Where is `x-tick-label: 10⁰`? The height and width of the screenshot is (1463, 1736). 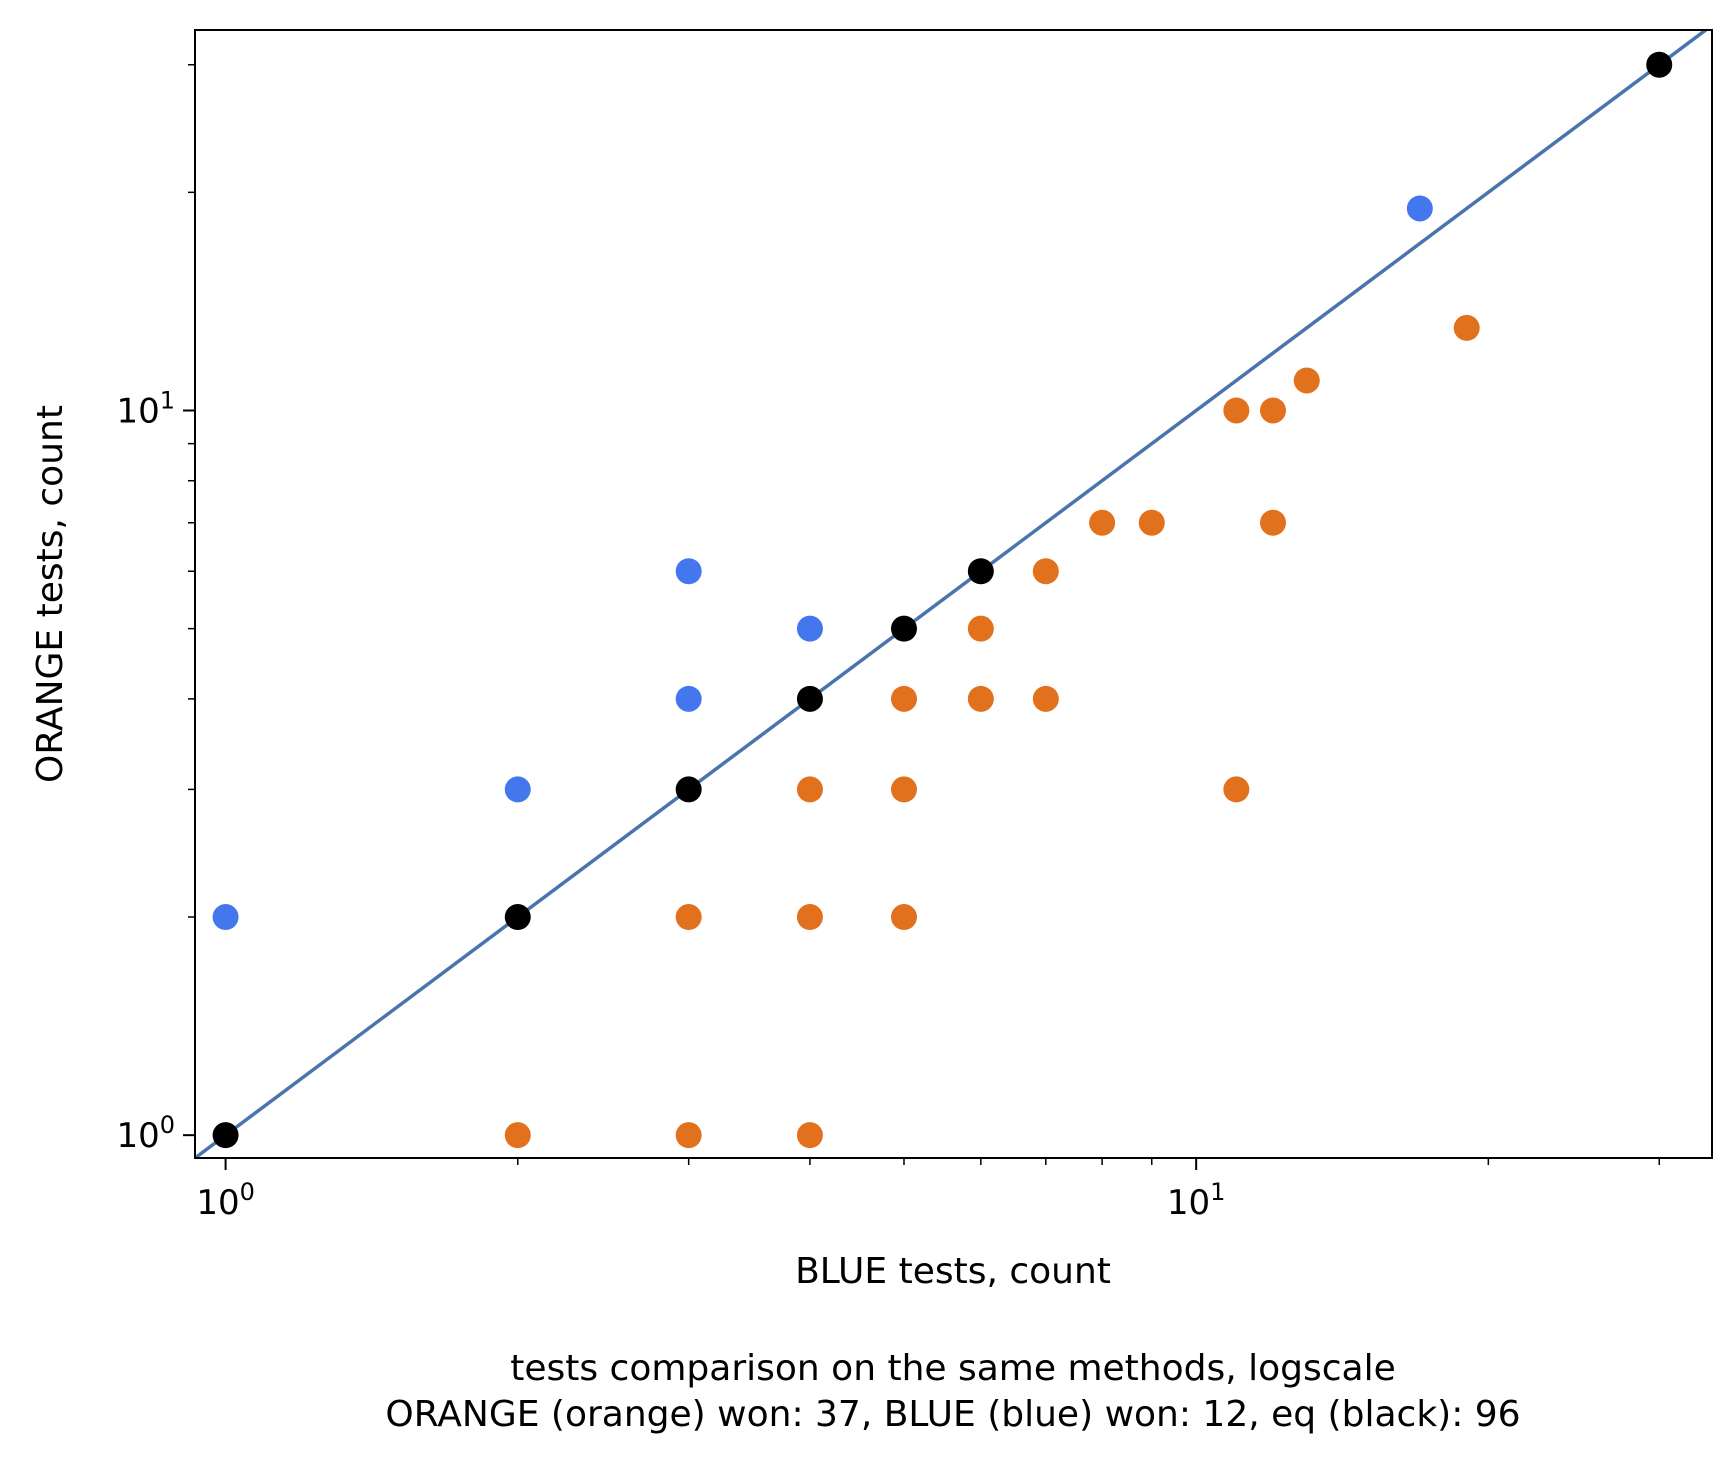 x-tick-label: 10⁰ is located at coordinates (225, 1200).